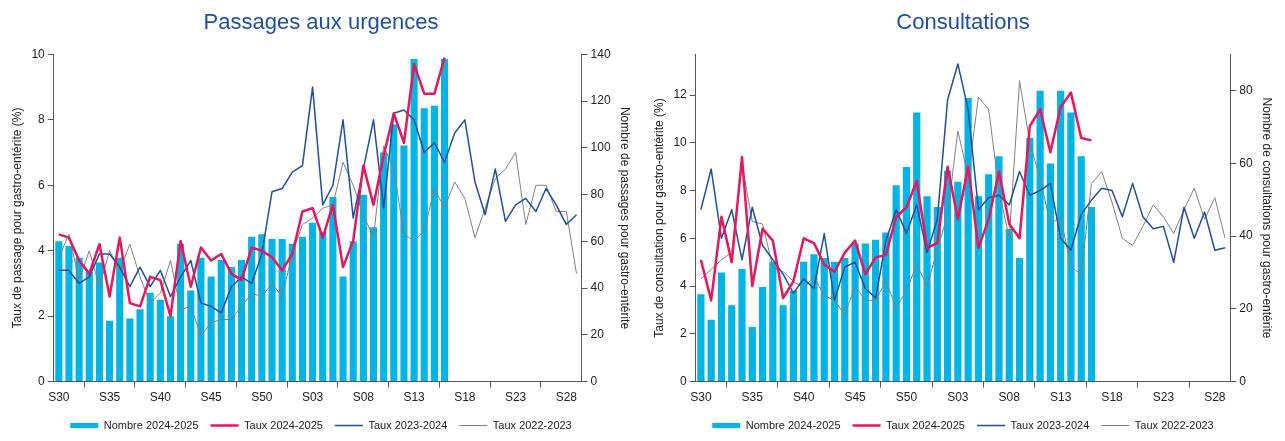  What do you see at coordinates (752, 397) in the screenshot?
I see `x-tick-label: S35` at bounding box center [752, 397].